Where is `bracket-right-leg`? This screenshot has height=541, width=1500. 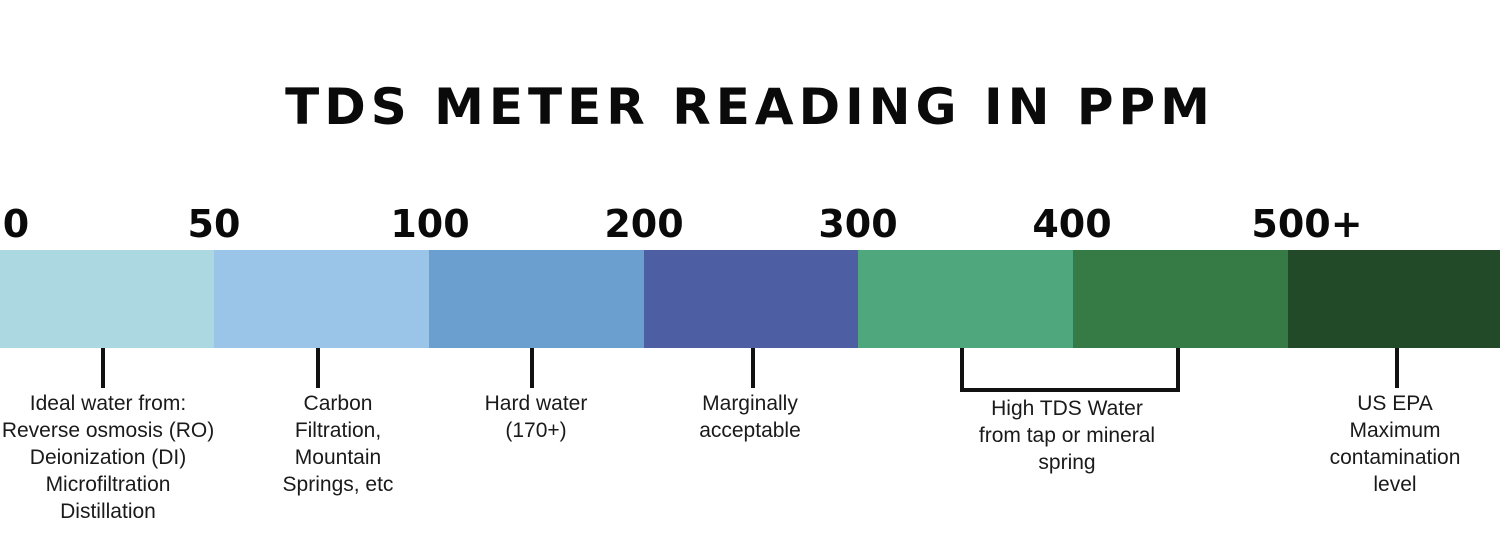 bracket-right-leg is located at coordinates (1178, 370).